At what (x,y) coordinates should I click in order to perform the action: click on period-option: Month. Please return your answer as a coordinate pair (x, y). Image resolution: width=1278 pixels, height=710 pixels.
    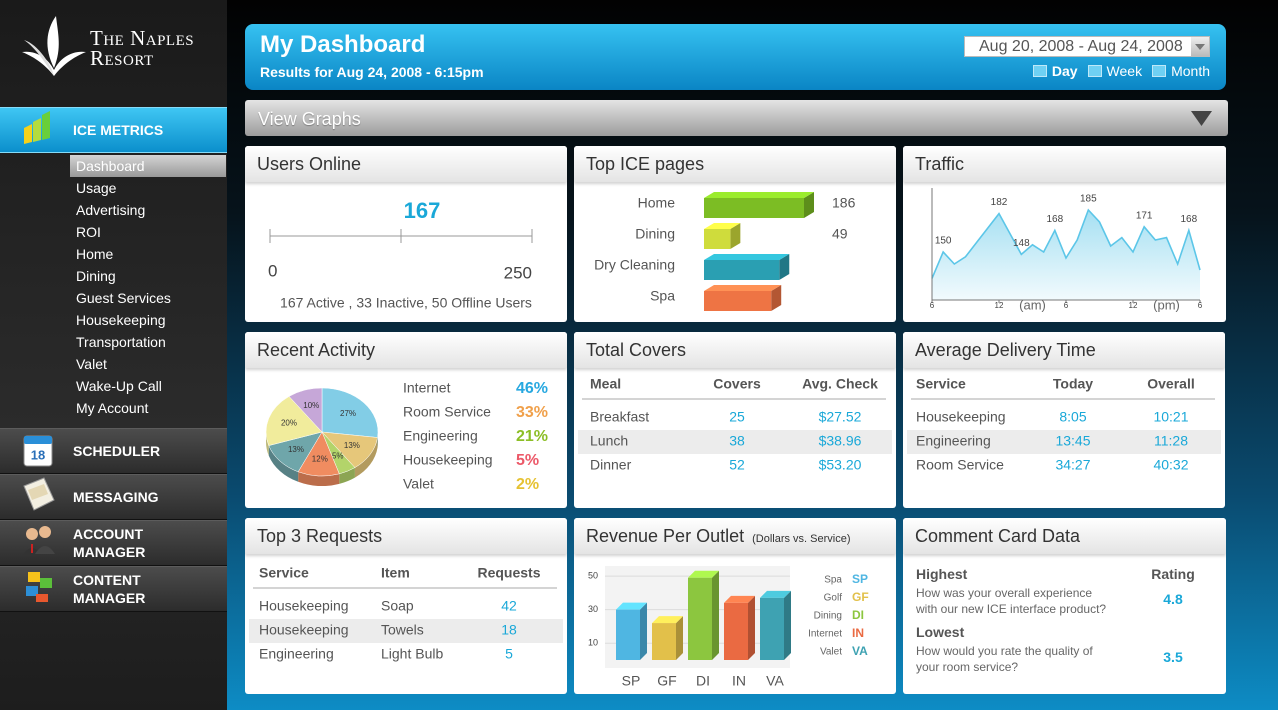
    Looking at the image, I should click on (1181, 71).